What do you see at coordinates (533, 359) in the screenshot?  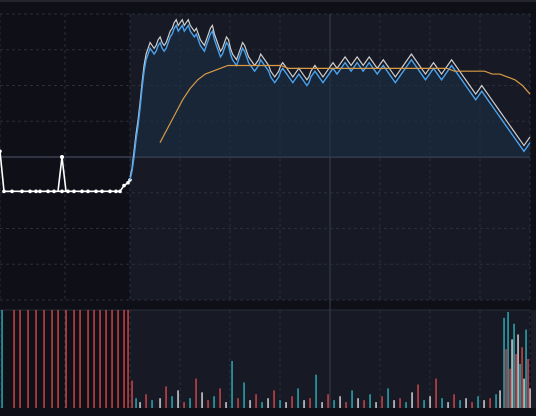 I see `right-edge-strip` at bounding box center [533, 359].